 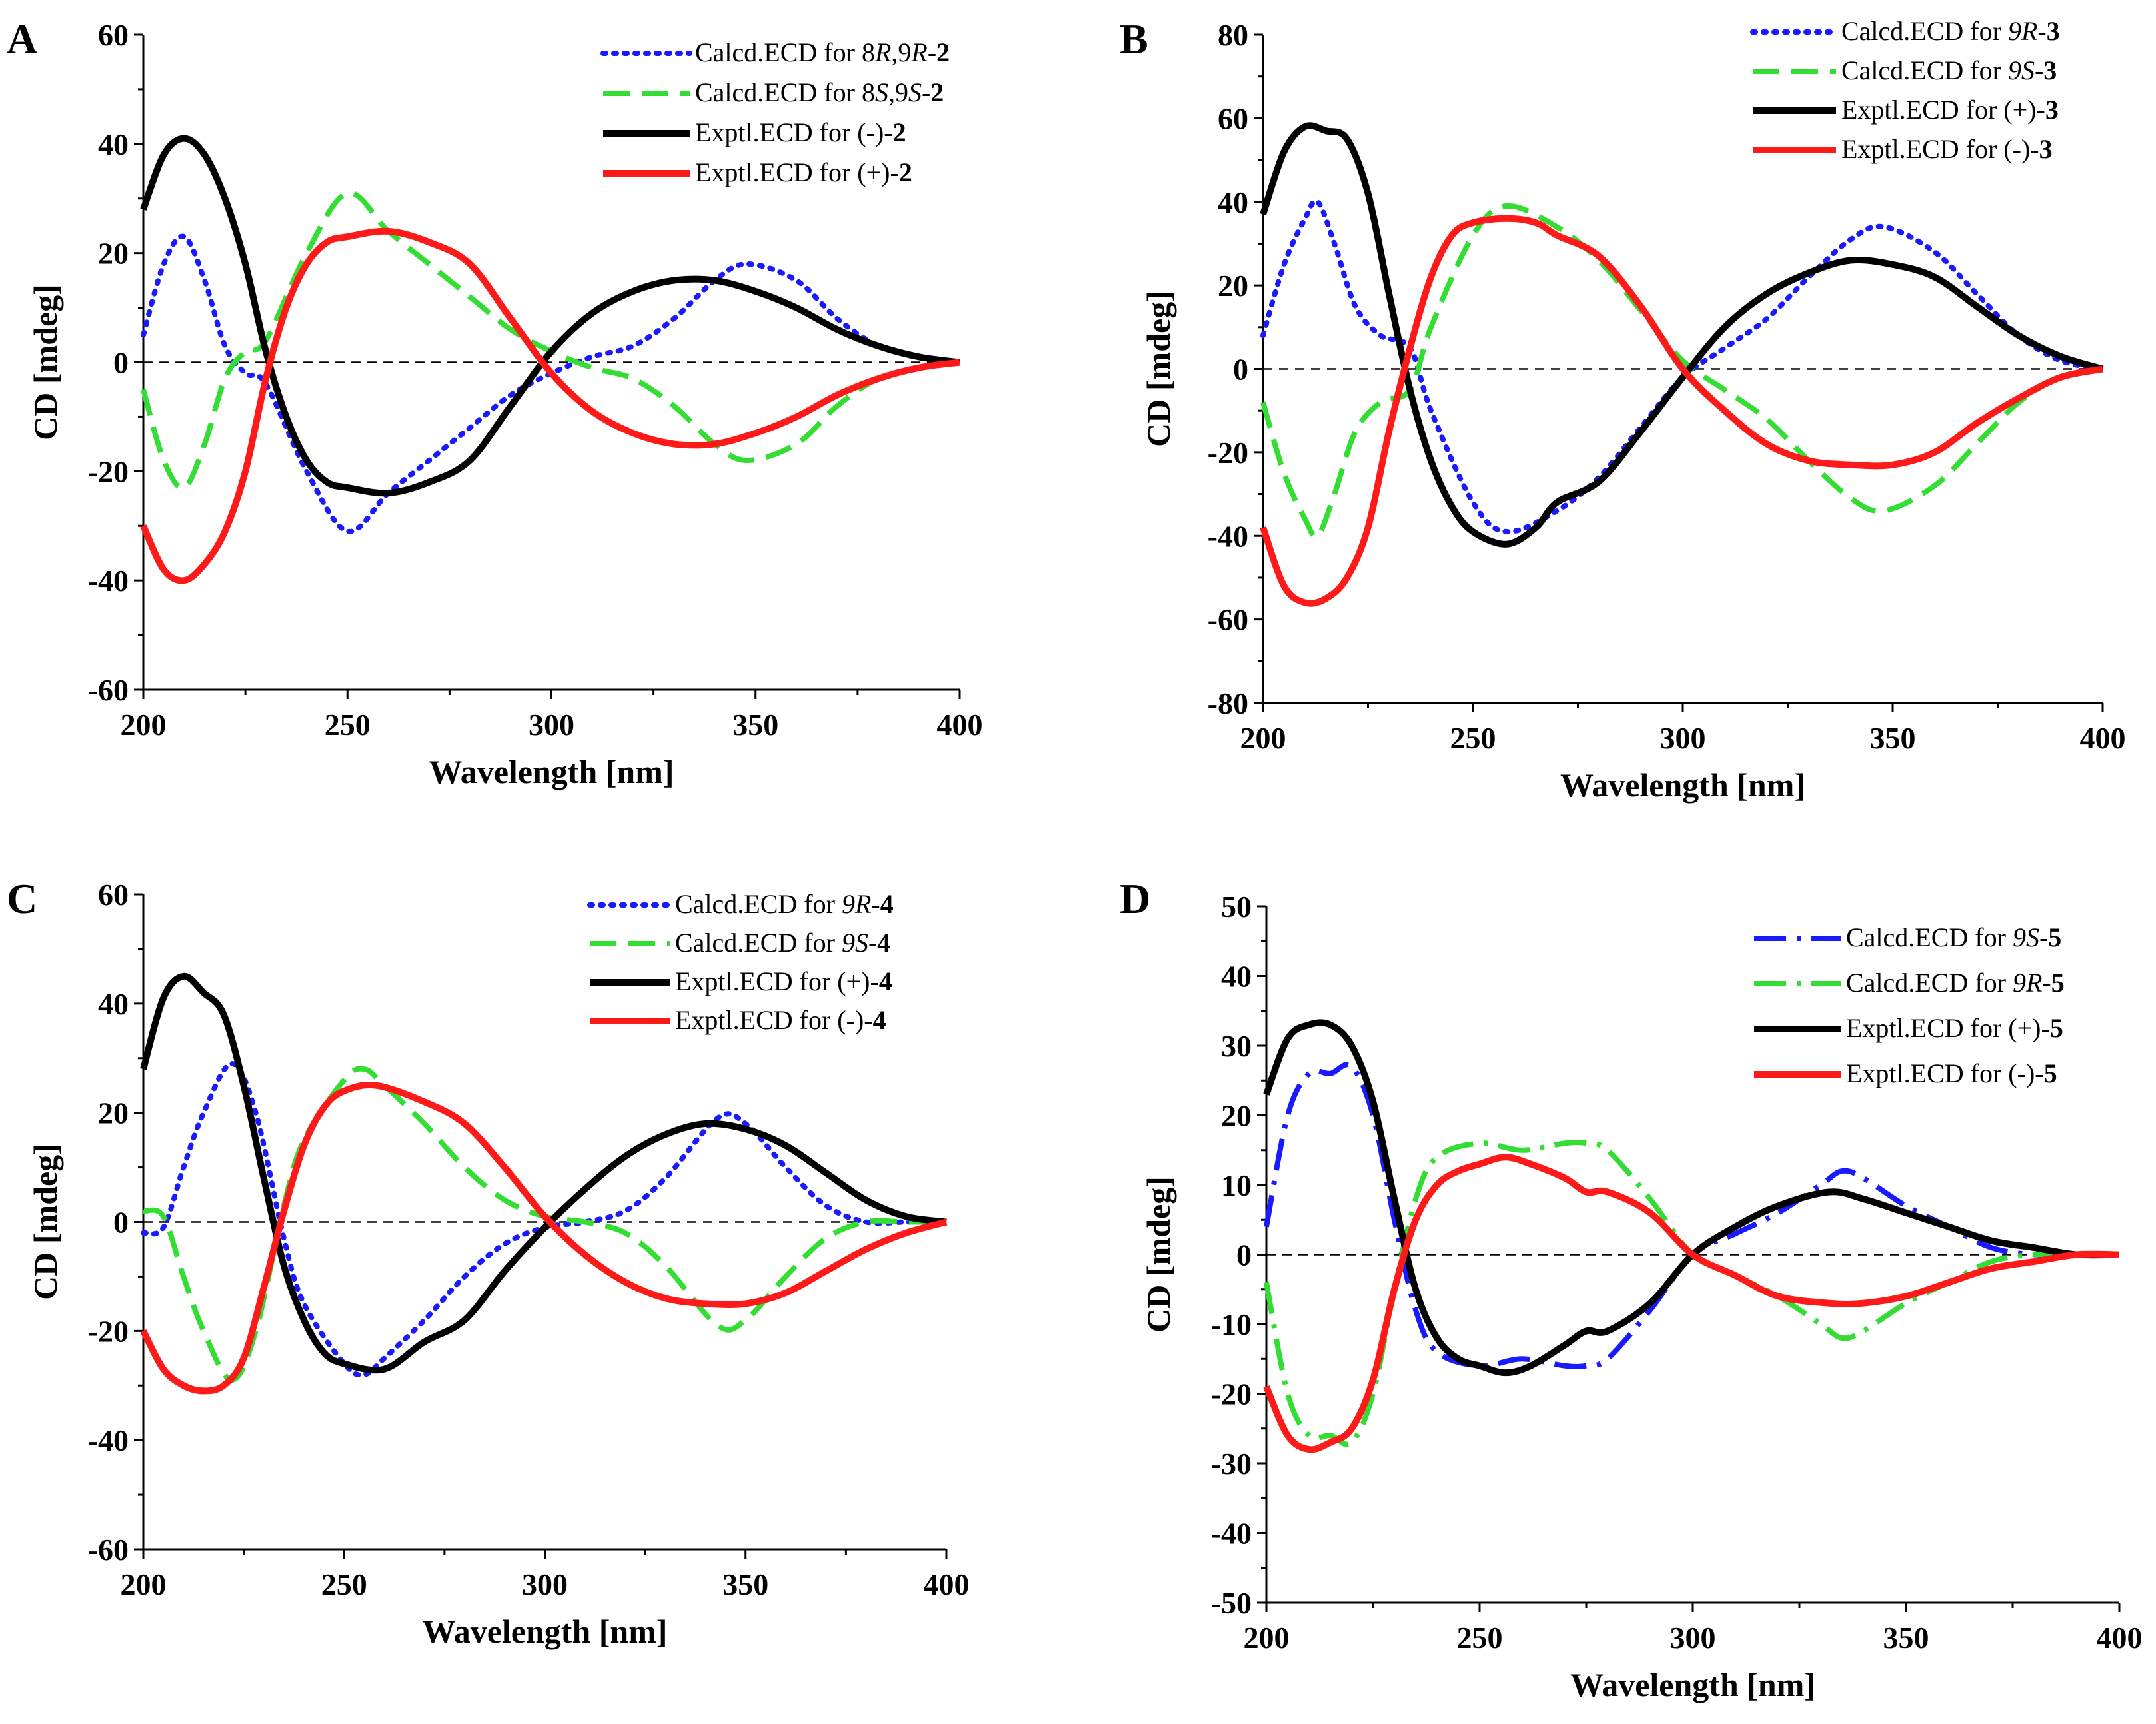 What do you see at coordinates (1231, 1464) in the screenshot?
I see `y-tick-label: -30` at bounding box center [1231, 1464].